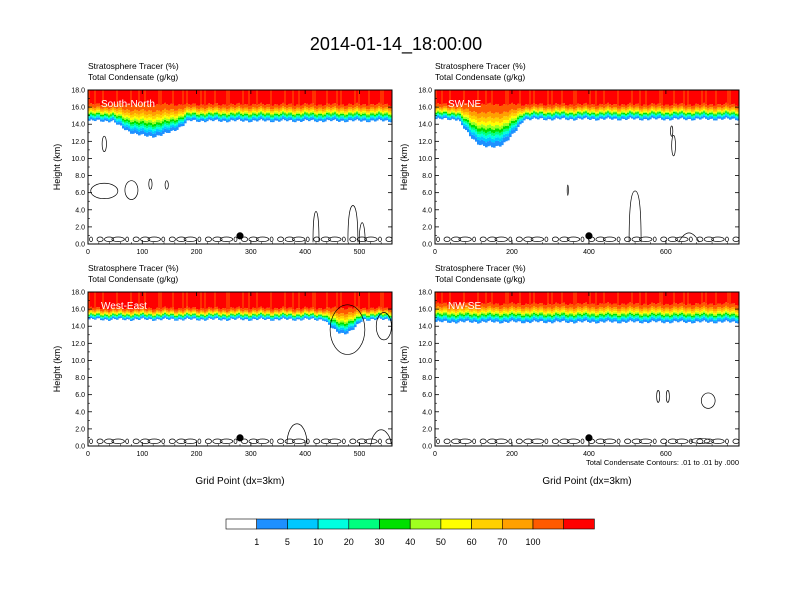 The width and height of the screenshot is (792, 612). I want to click on panel-title-line1: Stratosphere Tracer (%), so click(133, 66).